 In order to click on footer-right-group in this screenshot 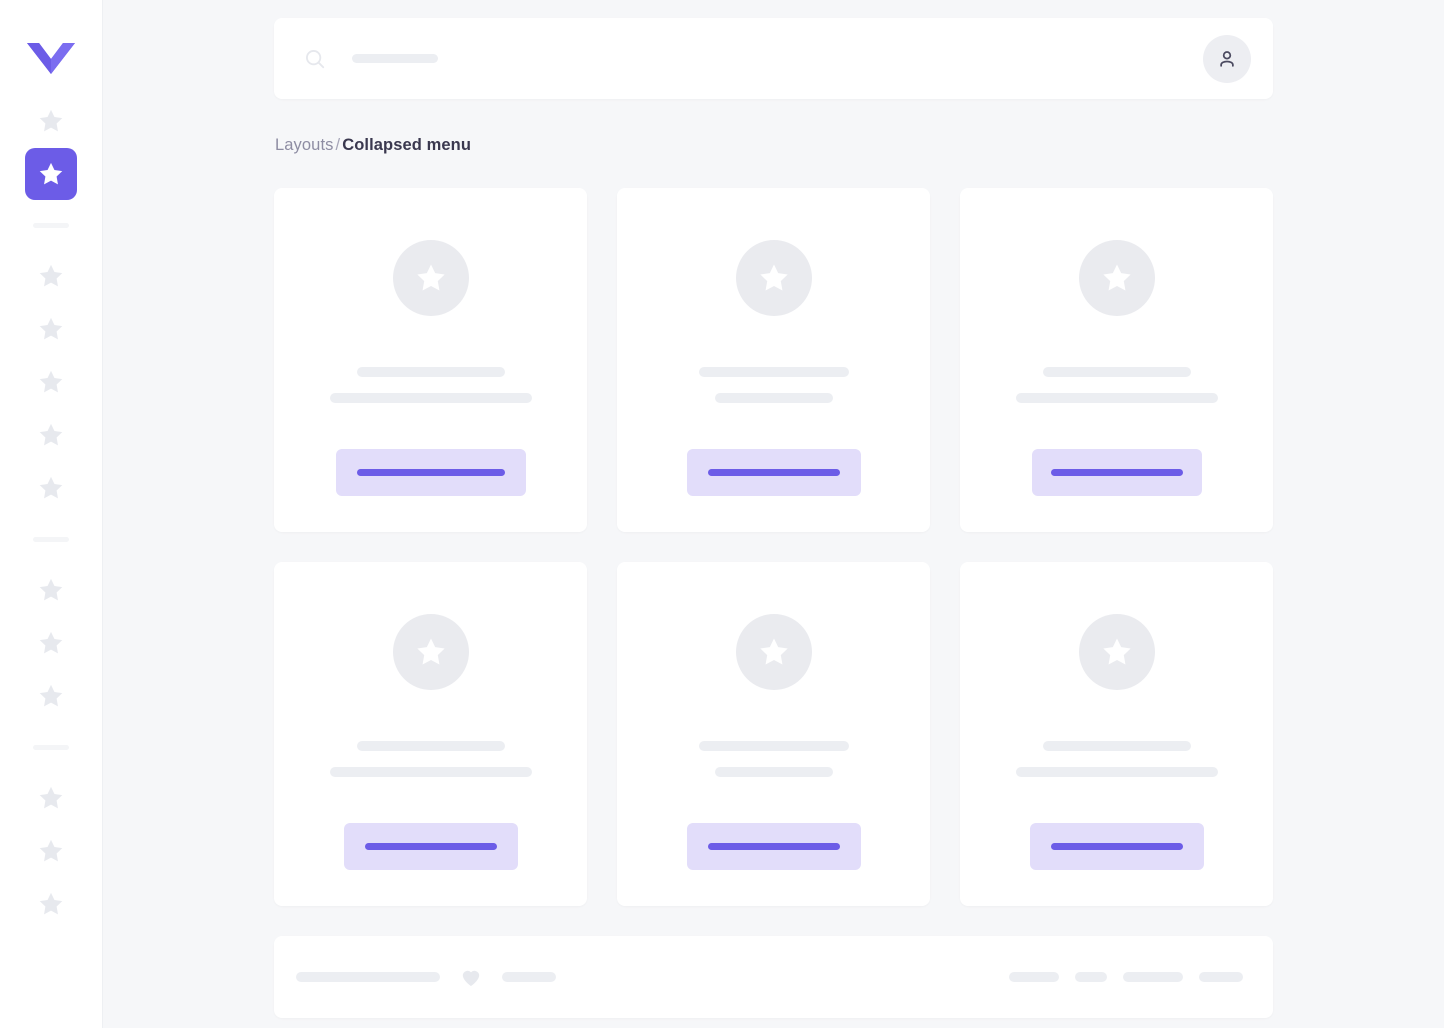, I will do `click(1126, 976)`.